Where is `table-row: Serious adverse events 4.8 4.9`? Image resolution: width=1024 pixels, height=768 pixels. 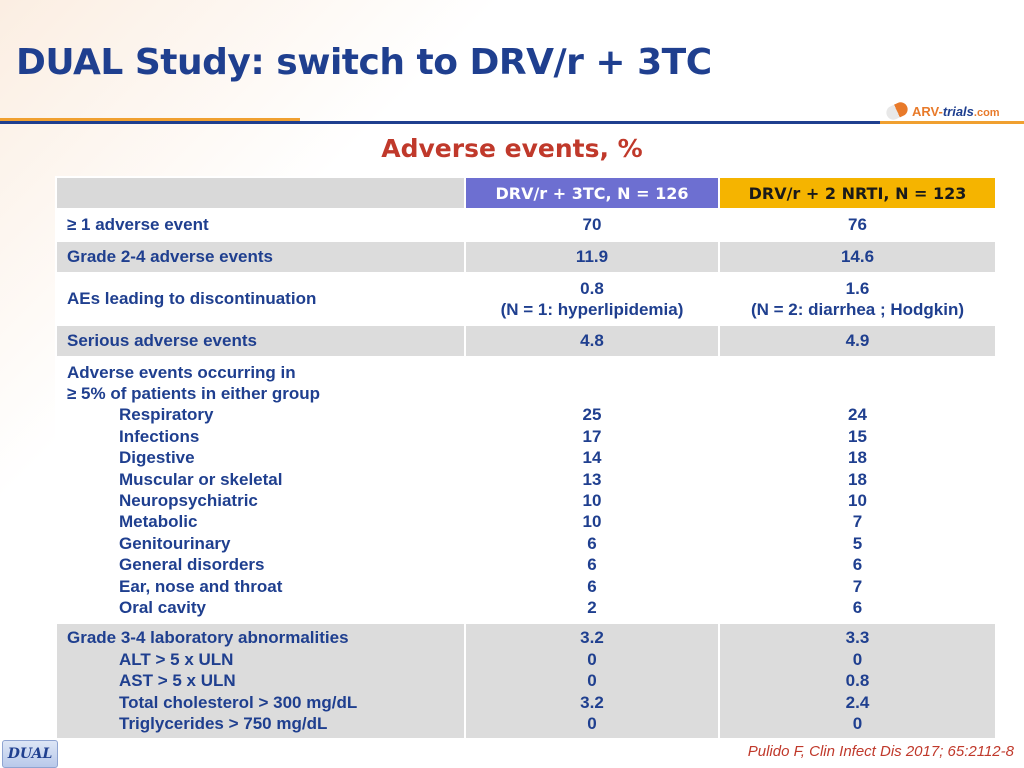 table-row: Serious adverse events 4.8 4.9 is located at coordinates (526, 341).